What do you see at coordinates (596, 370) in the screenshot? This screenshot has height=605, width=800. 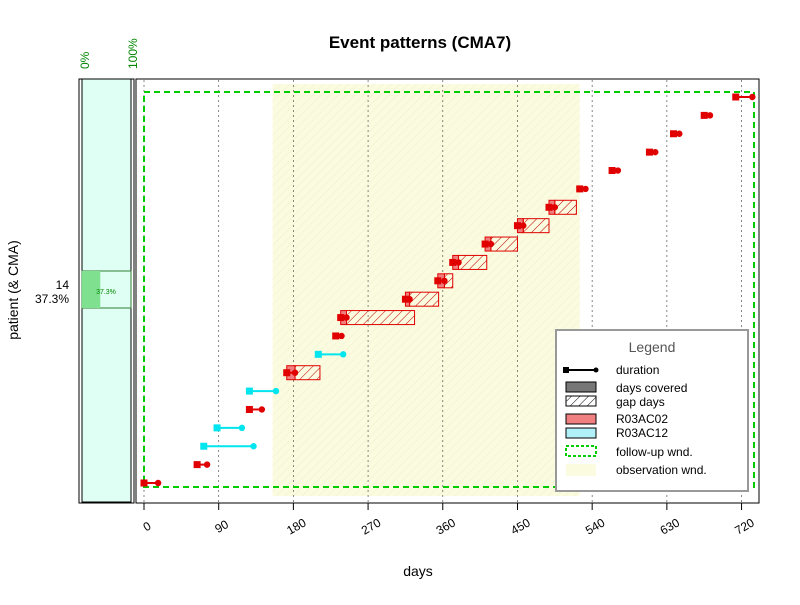 I see `legend-duration-end-marker` at bounding box center [596, 370].